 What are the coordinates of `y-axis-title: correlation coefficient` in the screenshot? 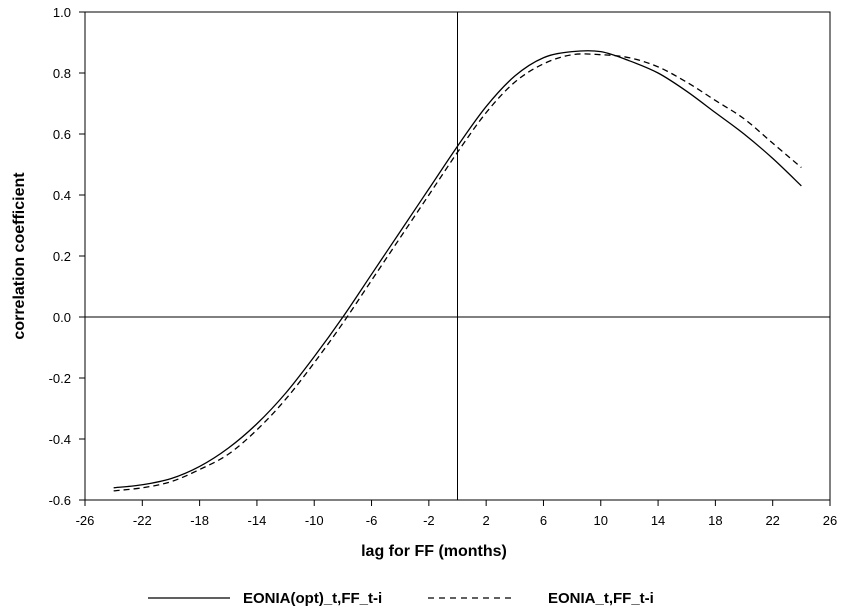 It's located at (19, 256).